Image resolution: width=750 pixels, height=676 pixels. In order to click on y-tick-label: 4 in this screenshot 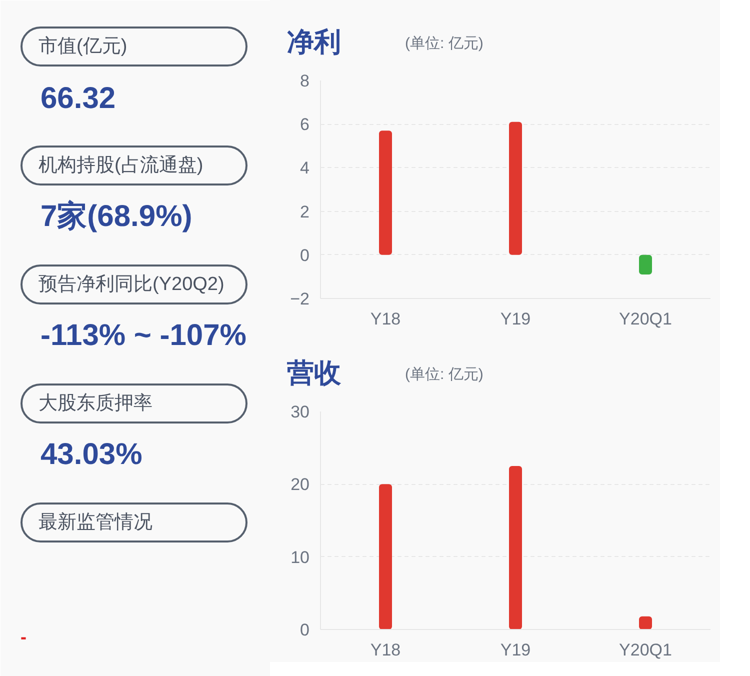, I will do `click(305, 168)`.